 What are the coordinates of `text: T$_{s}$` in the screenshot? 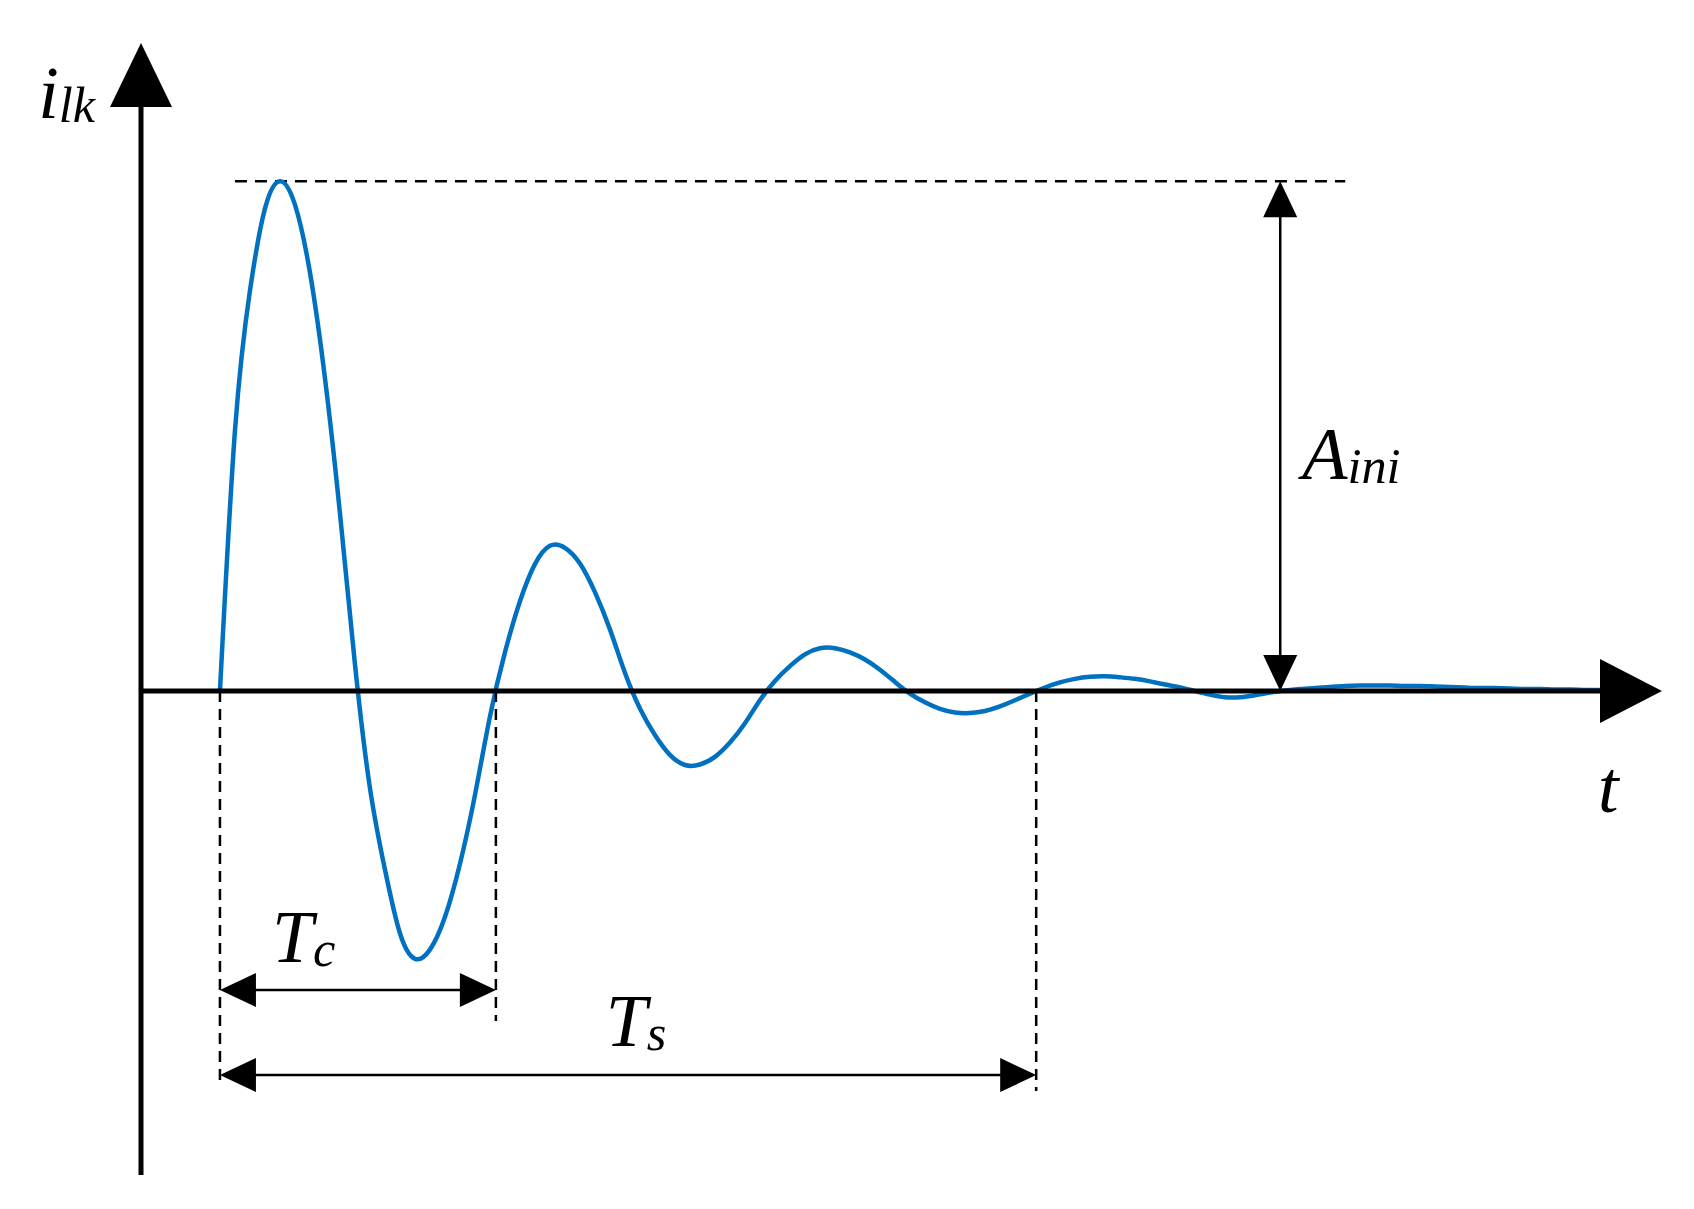 It's located at (636, 1021).